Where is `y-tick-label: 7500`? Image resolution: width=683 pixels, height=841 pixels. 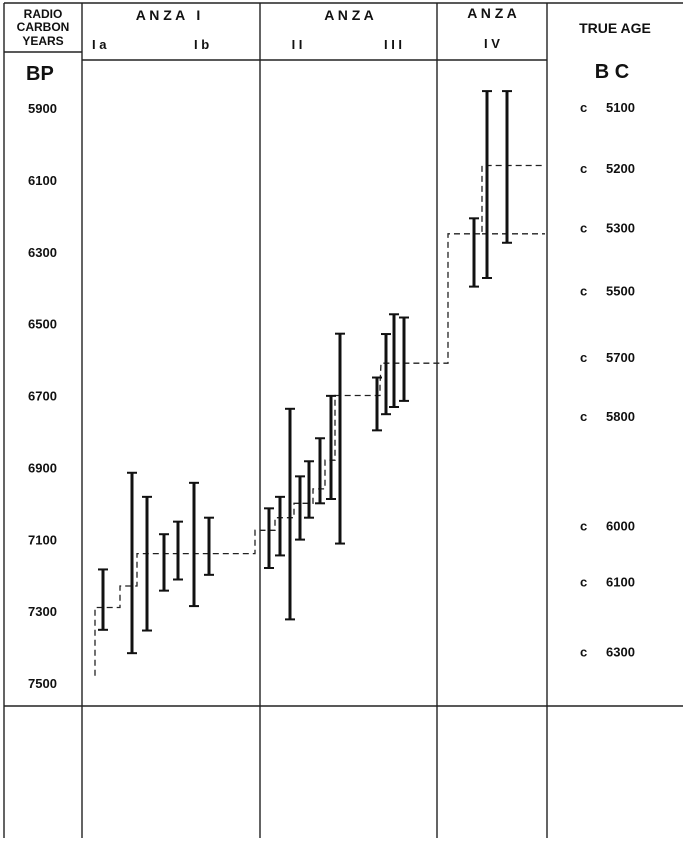 y-tick-label: 7500 is located at coordinates (42, 683).